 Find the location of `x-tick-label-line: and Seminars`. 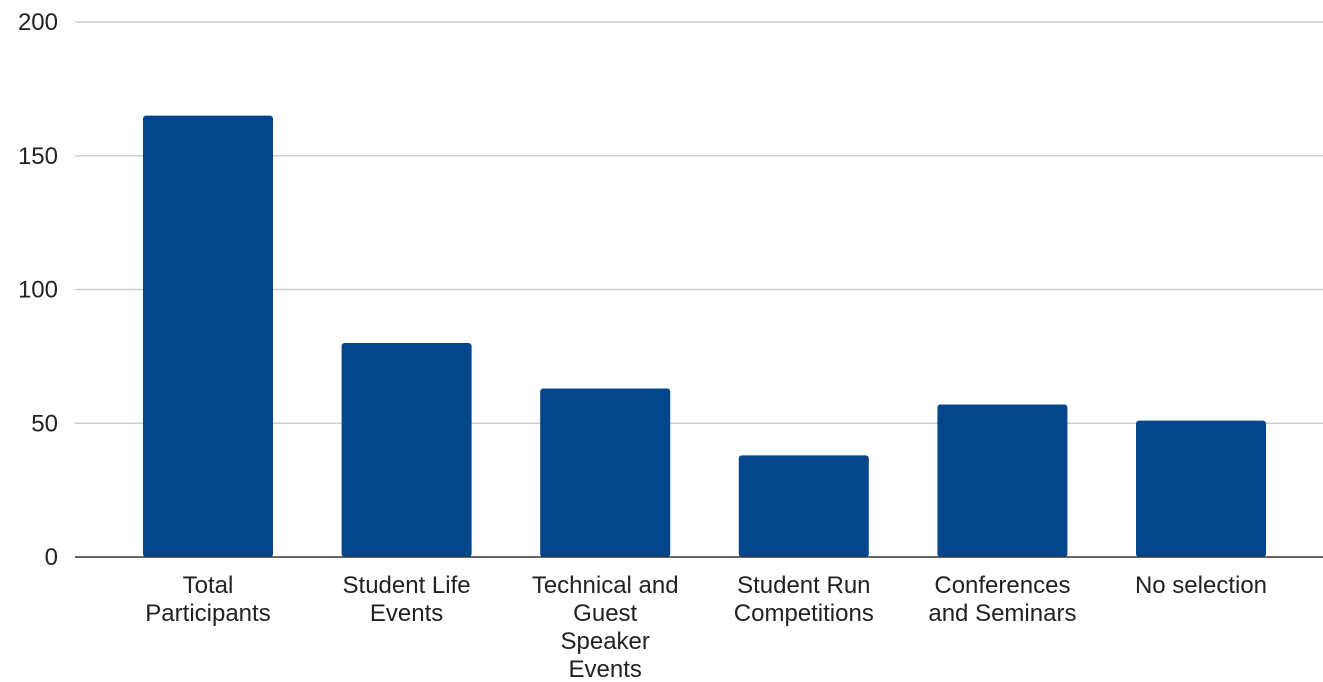

x-tick-label-line: and Seminars is located at coordinates (1002, 613).